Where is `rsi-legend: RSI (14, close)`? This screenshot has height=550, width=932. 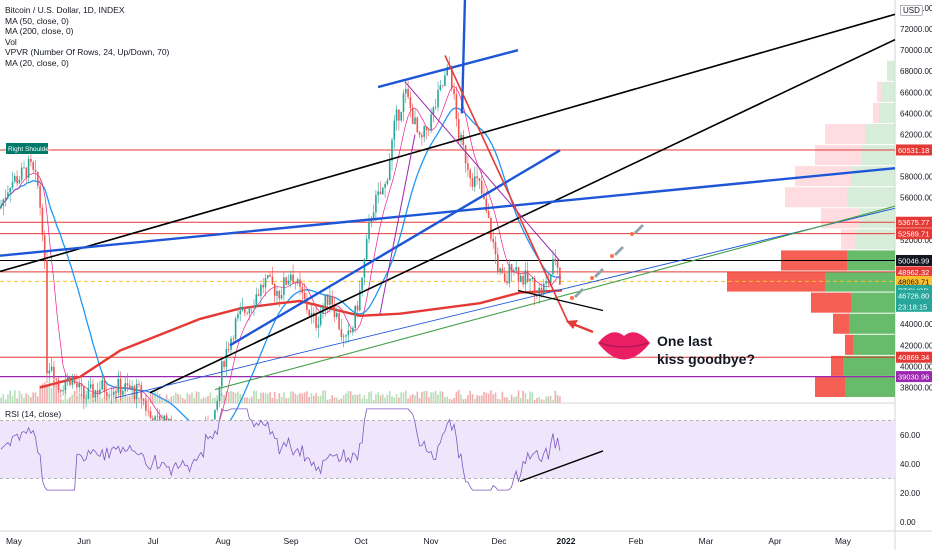 rsi-legend: RSI (14, close) is located at coordinates (33, 414).